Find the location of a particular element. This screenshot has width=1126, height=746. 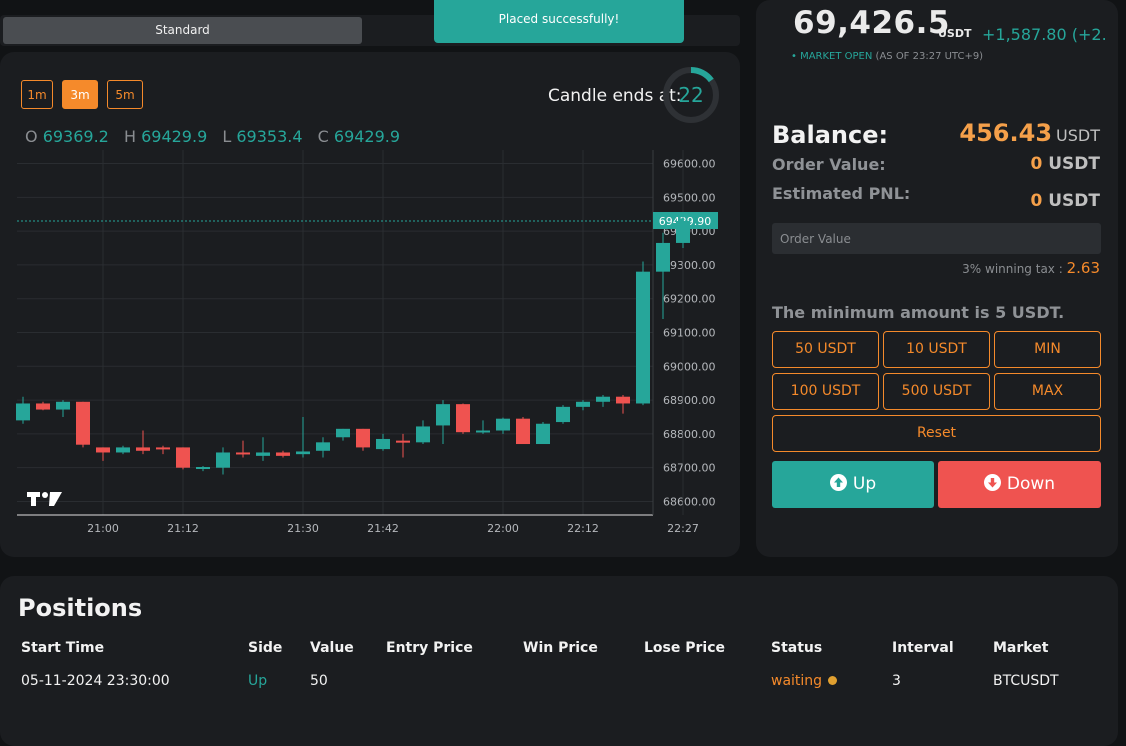

arrow-down-circle-icon is located at coordinates (992, 482).